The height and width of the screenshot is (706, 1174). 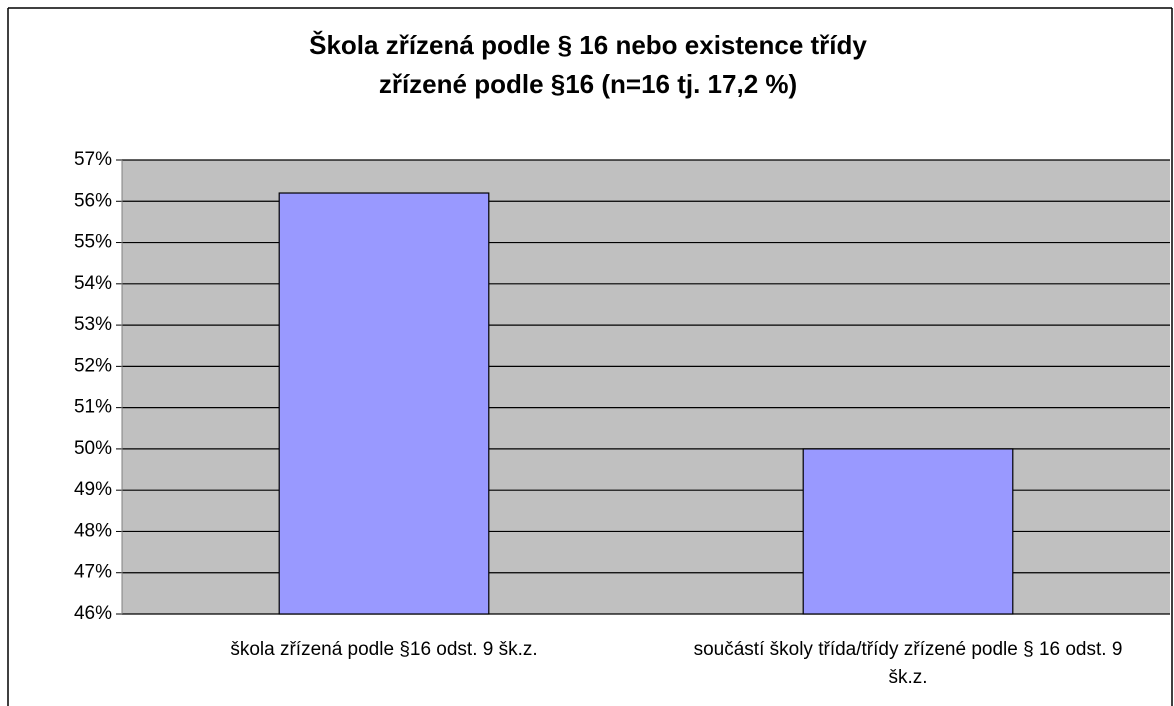 What do you see at coordinates (93, 448) in the screenshot?
I see `y-tick-label: 50%` at bounding box center [93, 448].